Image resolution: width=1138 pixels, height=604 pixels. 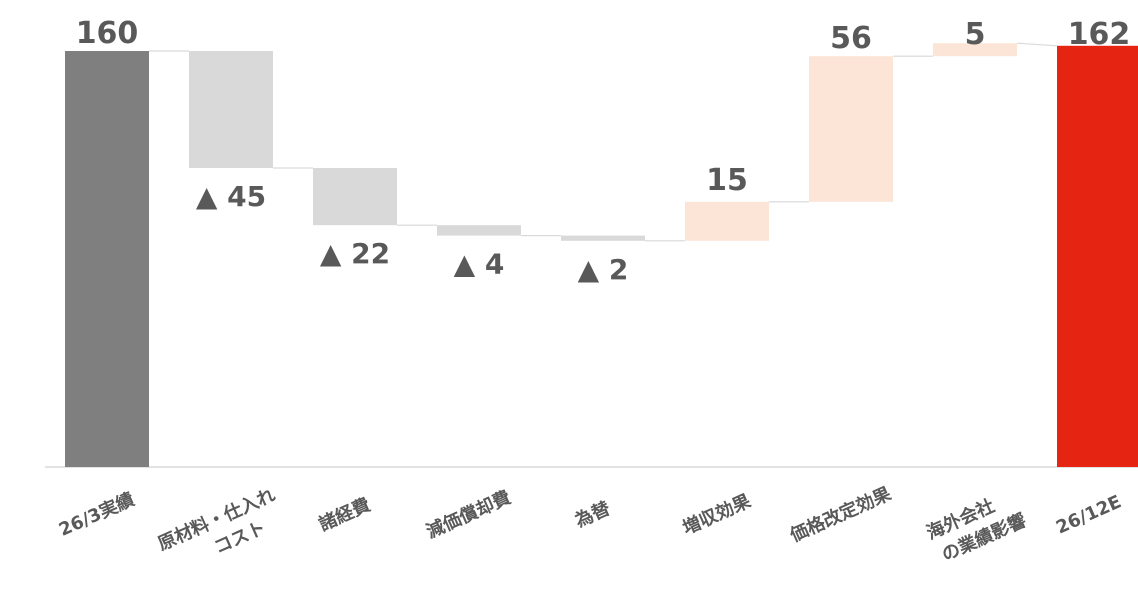 I want to click on category-label: 26/3実績, so click(x=96, y=514).